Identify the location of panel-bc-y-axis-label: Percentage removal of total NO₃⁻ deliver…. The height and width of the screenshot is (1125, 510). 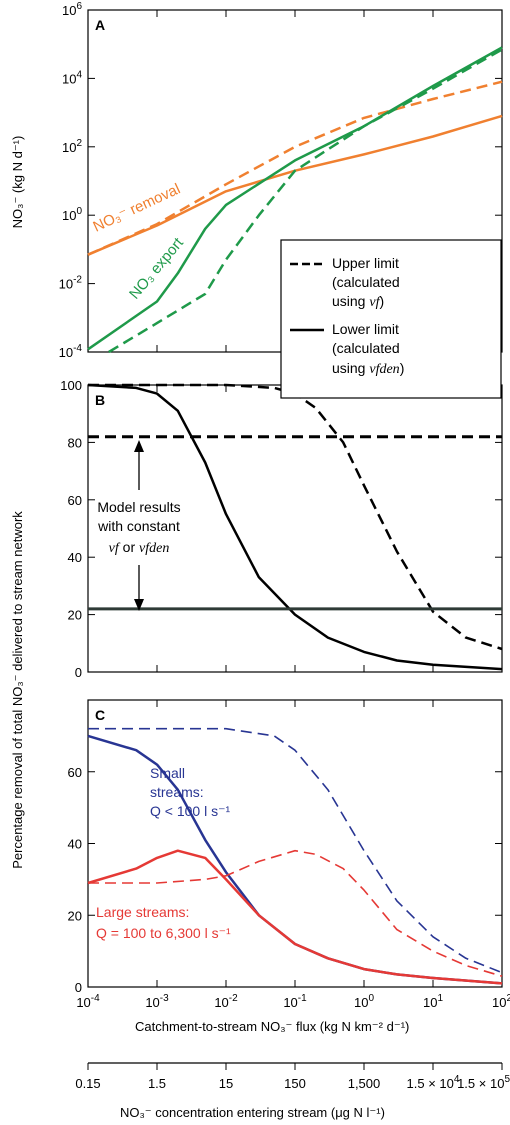
(17, 690).